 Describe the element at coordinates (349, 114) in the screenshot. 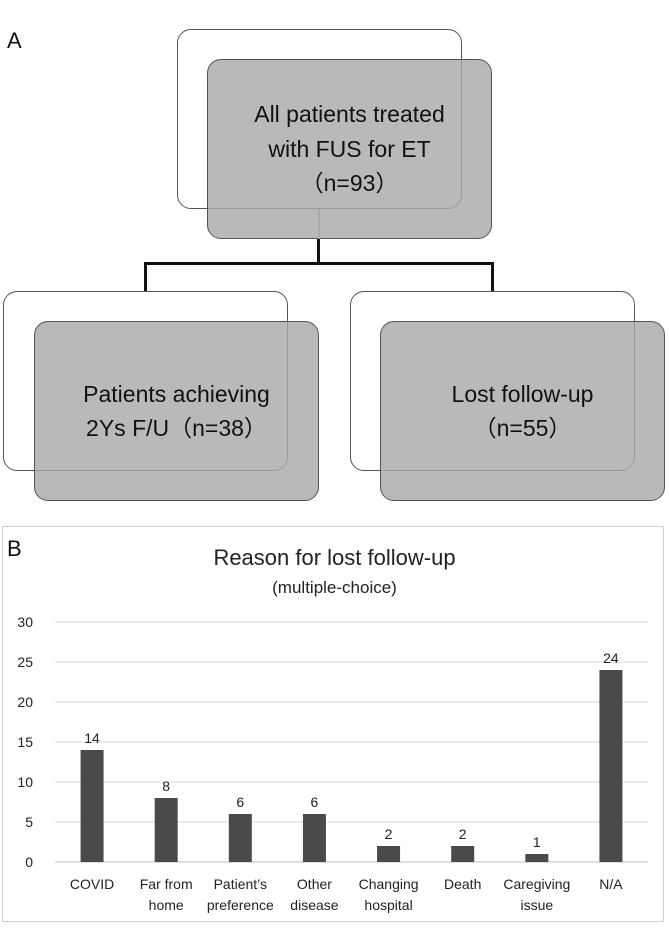

I see `top-box-line1: All patients treated` at that location.